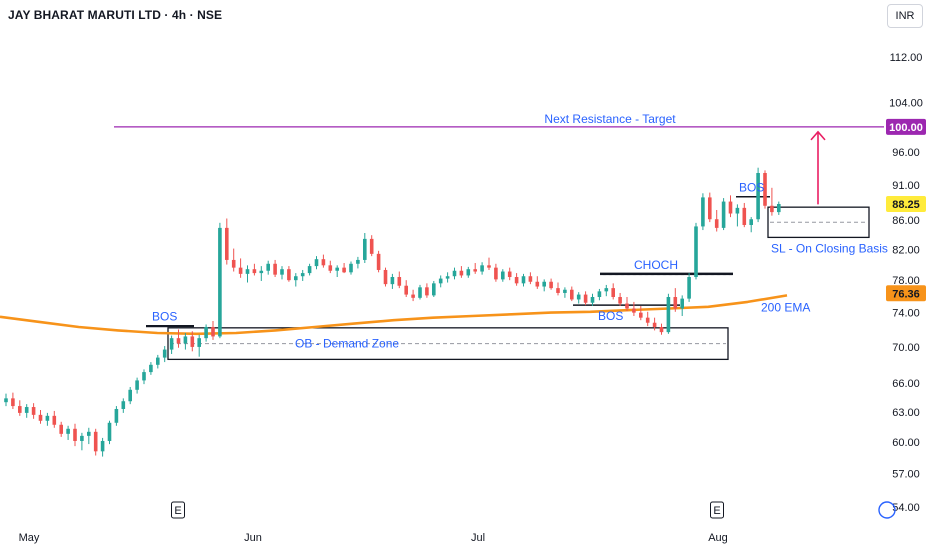 The width and height of the screenshot is (932, 550). Describe the element at coordinates (751, 188) in the screenshot. I see `bos-label-right: BOS` at that location.